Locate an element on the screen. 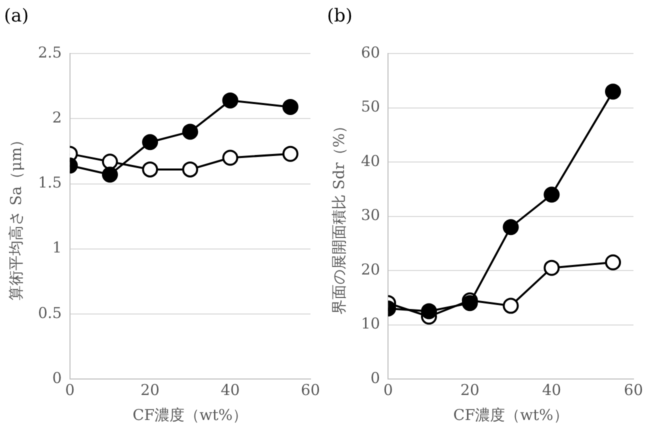  y-tick-label: 60 is located at coordinates (370, 52).